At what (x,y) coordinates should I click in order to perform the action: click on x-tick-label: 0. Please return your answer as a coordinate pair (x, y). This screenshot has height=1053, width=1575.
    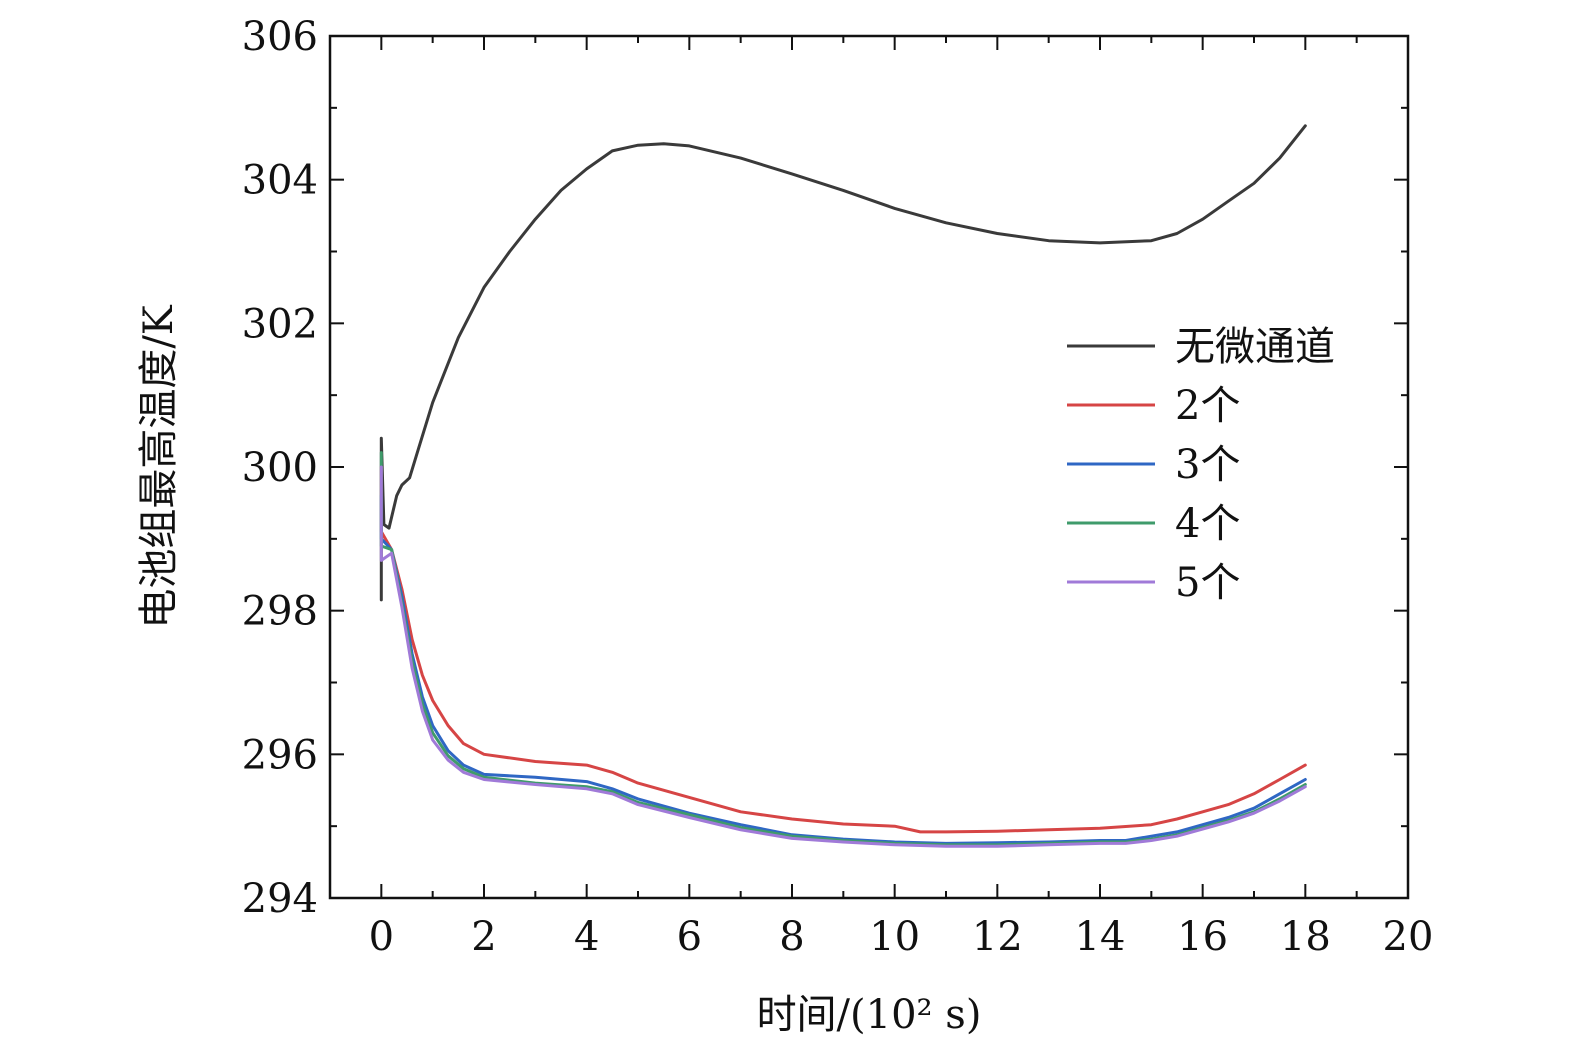
    Looking at the image, I should click on (381, 937).